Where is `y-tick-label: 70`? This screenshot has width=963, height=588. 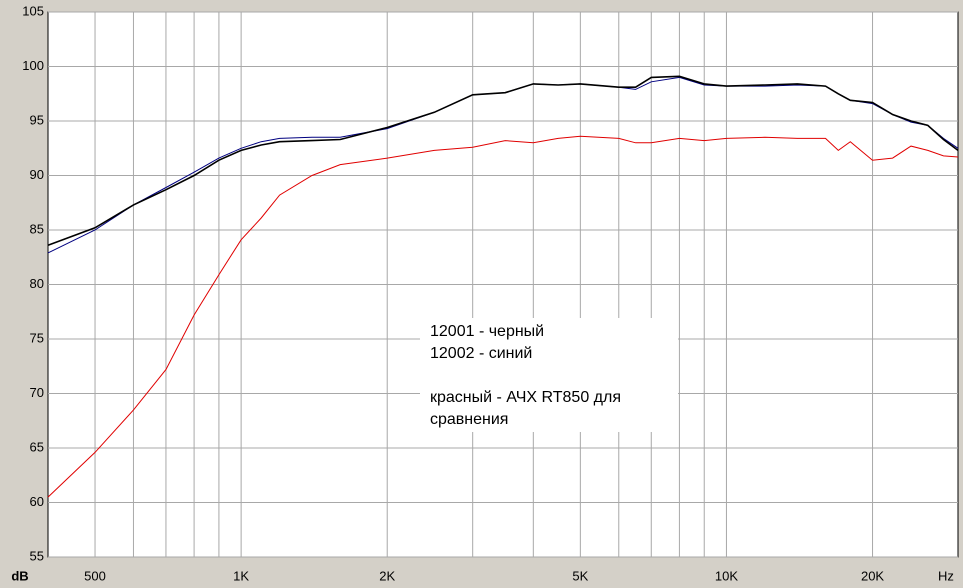
y-tick-label: 70 is located at coordinates (37, 392).